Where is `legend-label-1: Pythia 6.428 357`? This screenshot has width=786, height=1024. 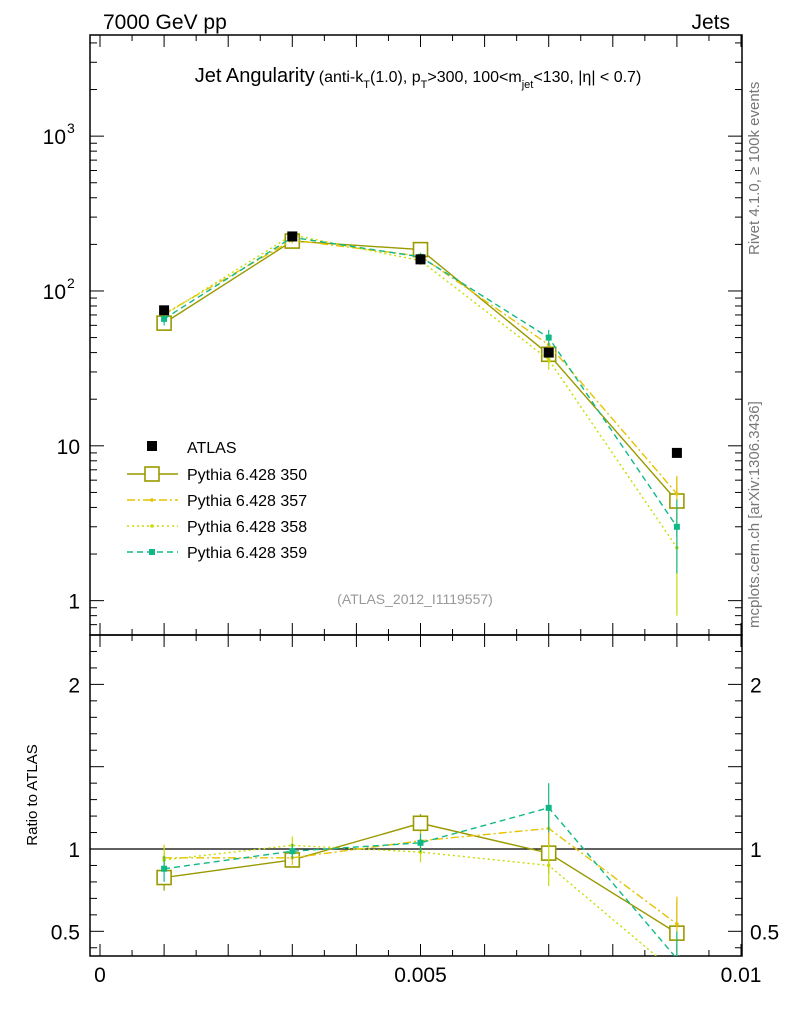 legend-label-1: Pythia 6.428 357 is located at coordinates (247, 501).